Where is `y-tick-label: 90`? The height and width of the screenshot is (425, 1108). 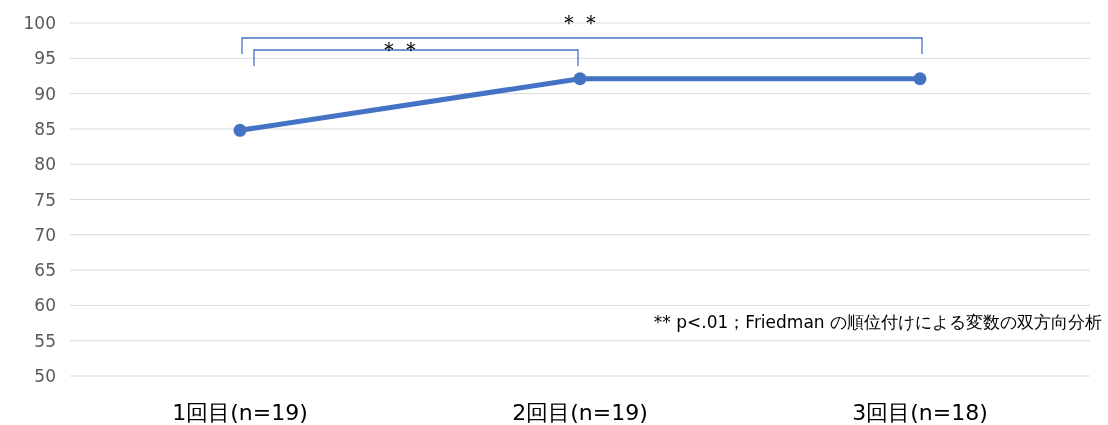
y-tick-label: 90 is located at coordinates (45, 93).